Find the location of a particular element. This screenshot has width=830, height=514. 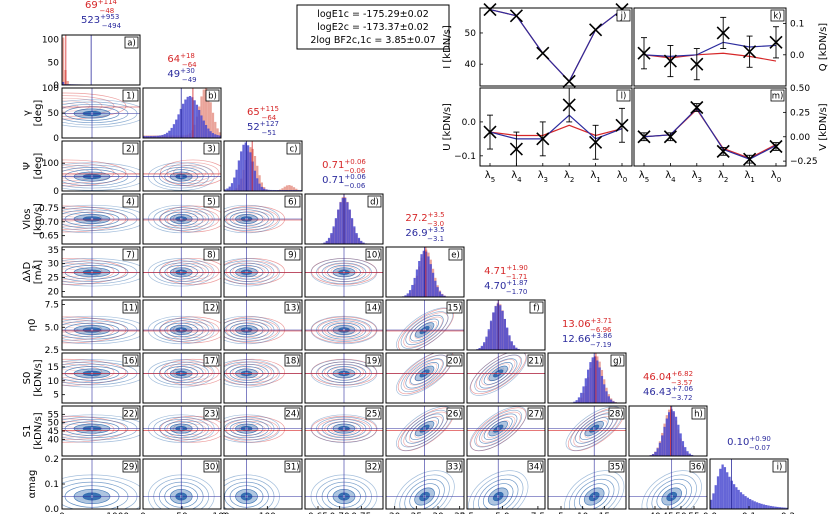

model-line-red is located at coordinates (556, 45).